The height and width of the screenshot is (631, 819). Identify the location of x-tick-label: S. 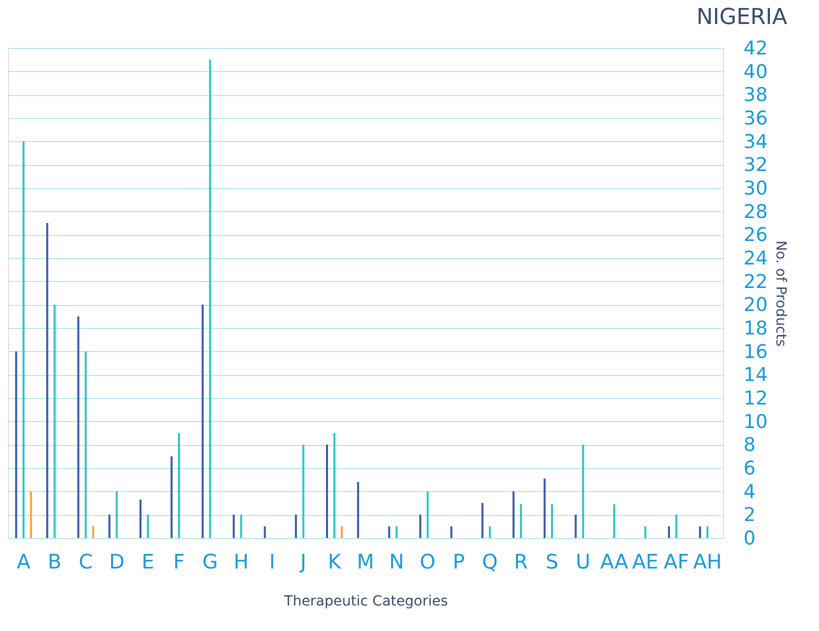
(552, 562).